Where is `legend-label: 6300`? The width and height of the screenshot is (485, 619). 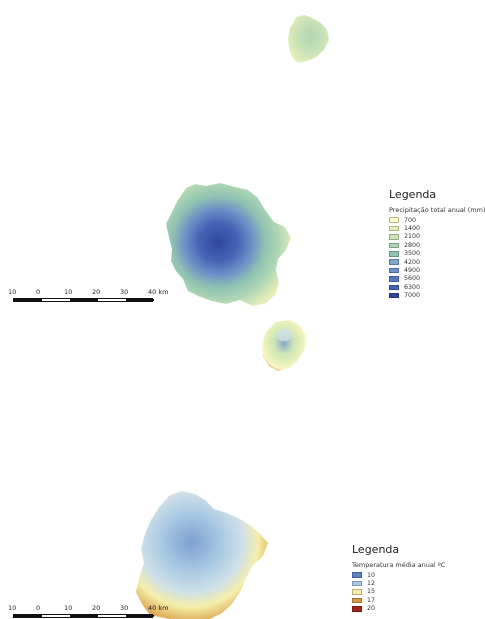
legend-label: 6300 is located at coordinates (412, 287).